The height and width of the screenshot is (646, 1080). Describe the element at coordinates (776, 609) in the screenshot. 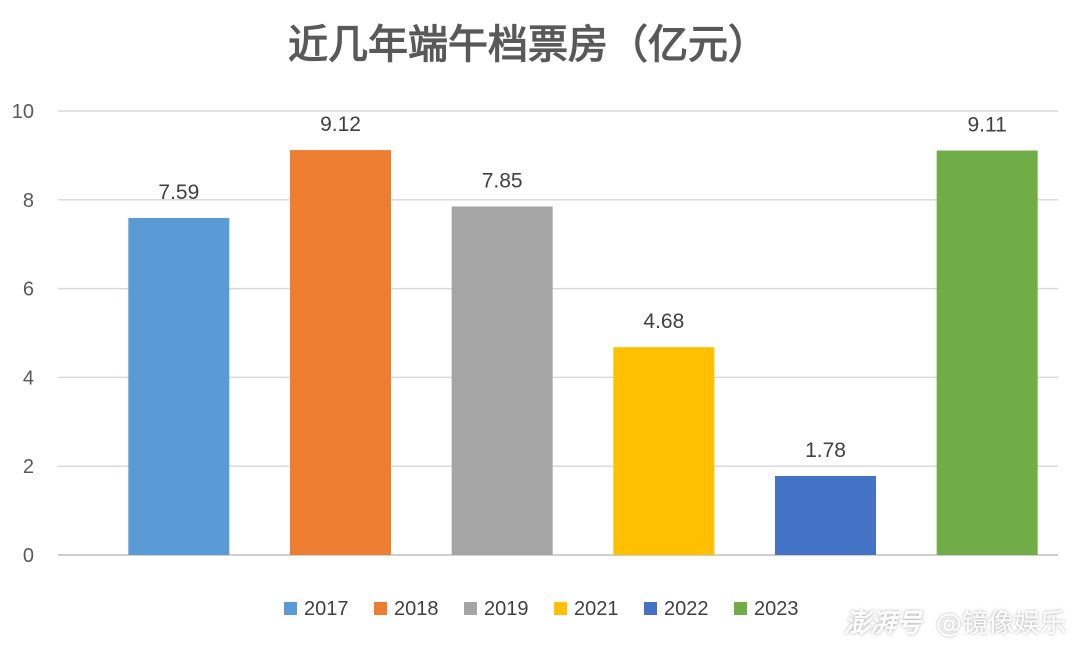

I see `legend-label-2023: 2023` at that location.